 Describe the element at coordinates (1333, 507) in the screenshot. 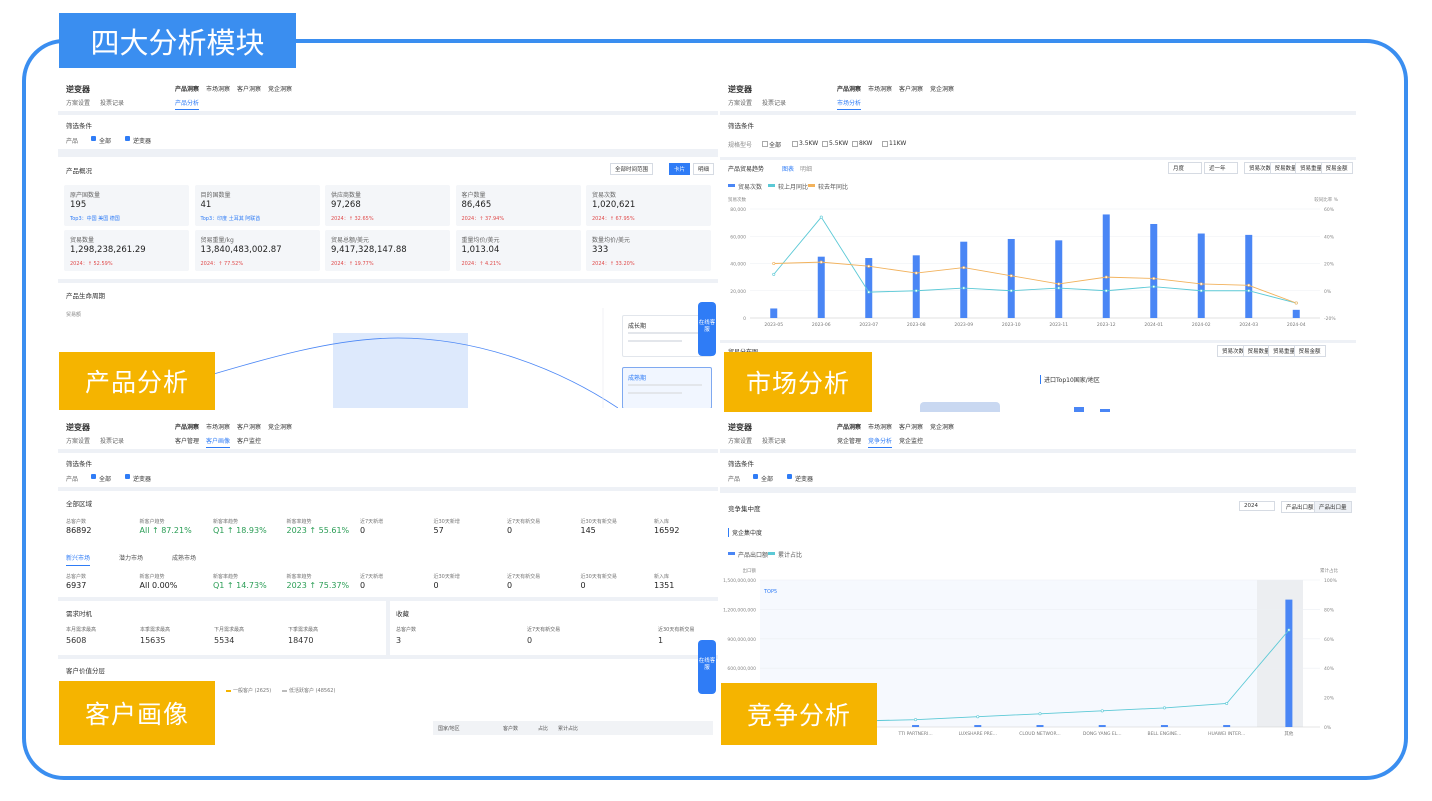

I see `metric-button: 产品出口量` at that location.